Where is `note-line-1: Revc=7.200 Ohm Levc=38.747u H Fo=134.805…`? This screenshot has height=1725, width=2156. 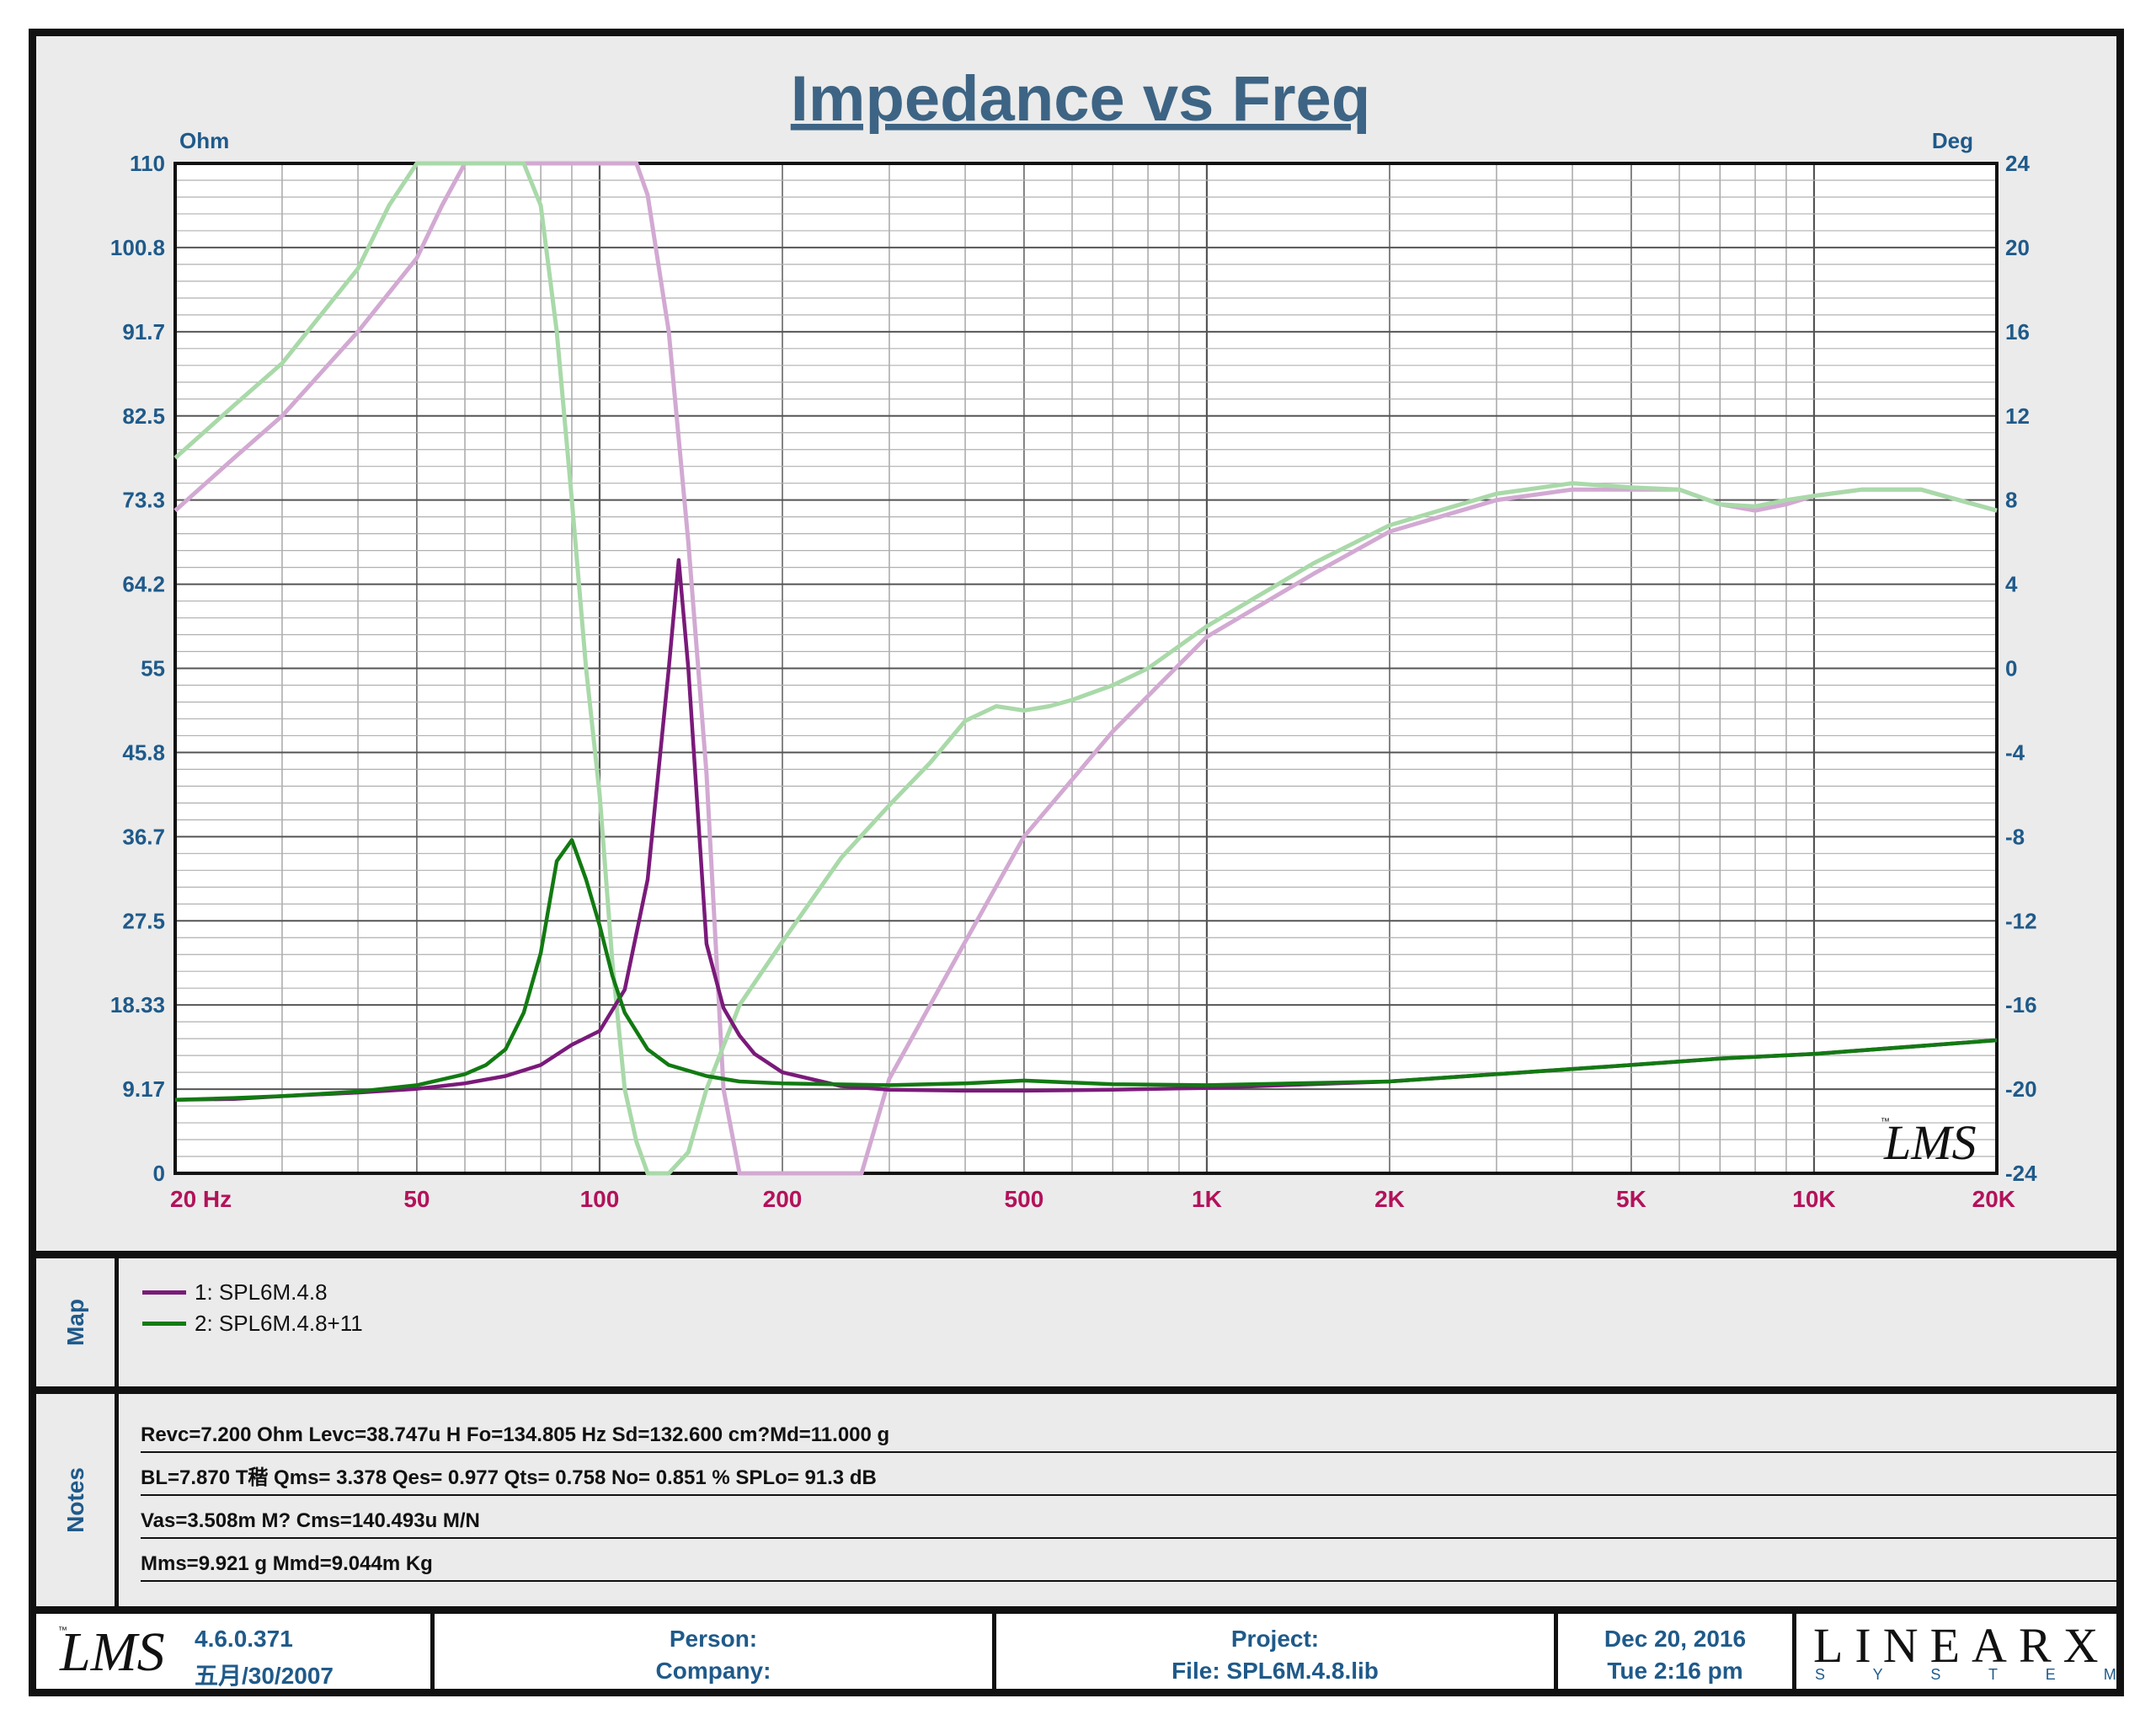
note-line-1: Revc=7.200 Ohm Levc=38.747u H Fo=134.805… is located at coordinates (646, 1436).